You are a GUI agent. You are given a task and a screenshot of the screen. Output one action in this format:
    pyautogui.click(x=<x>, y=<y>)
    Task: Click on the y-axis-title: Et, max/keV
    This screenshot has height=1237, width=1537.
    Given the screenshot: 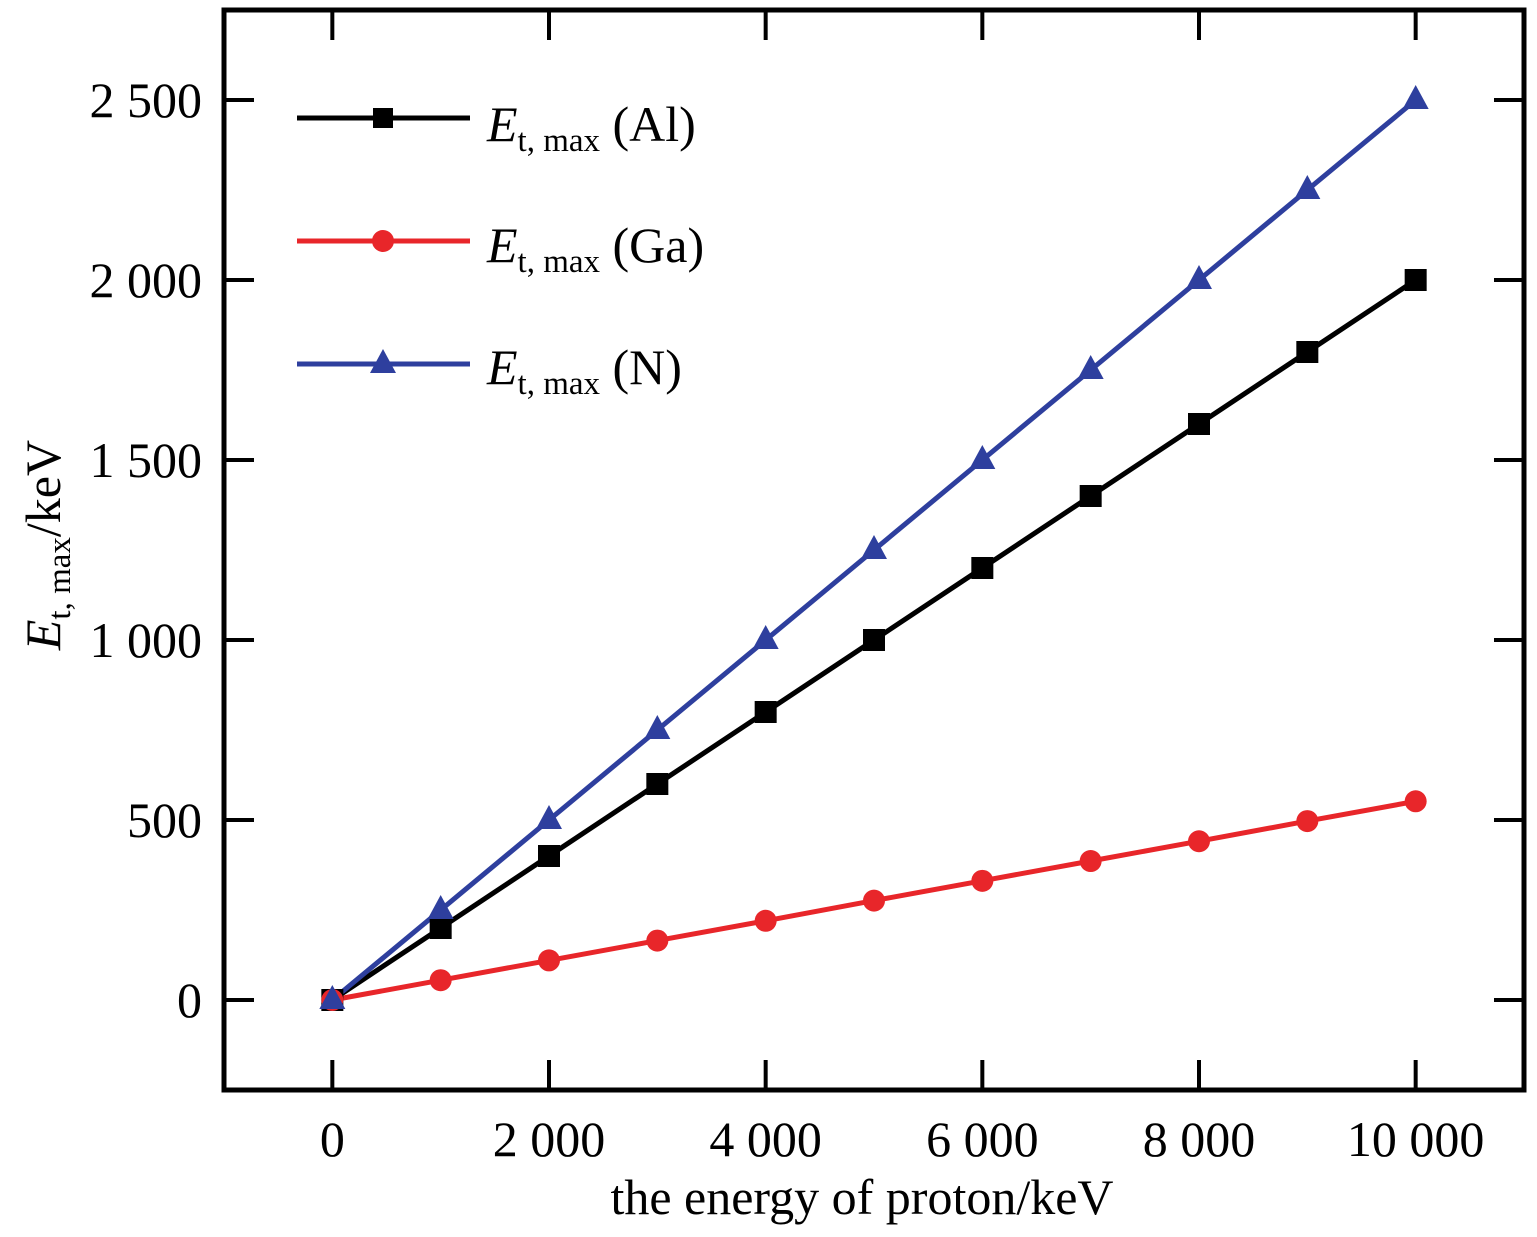 What is the action you would take?
    pyautogui.click(x=46, y=545)
    